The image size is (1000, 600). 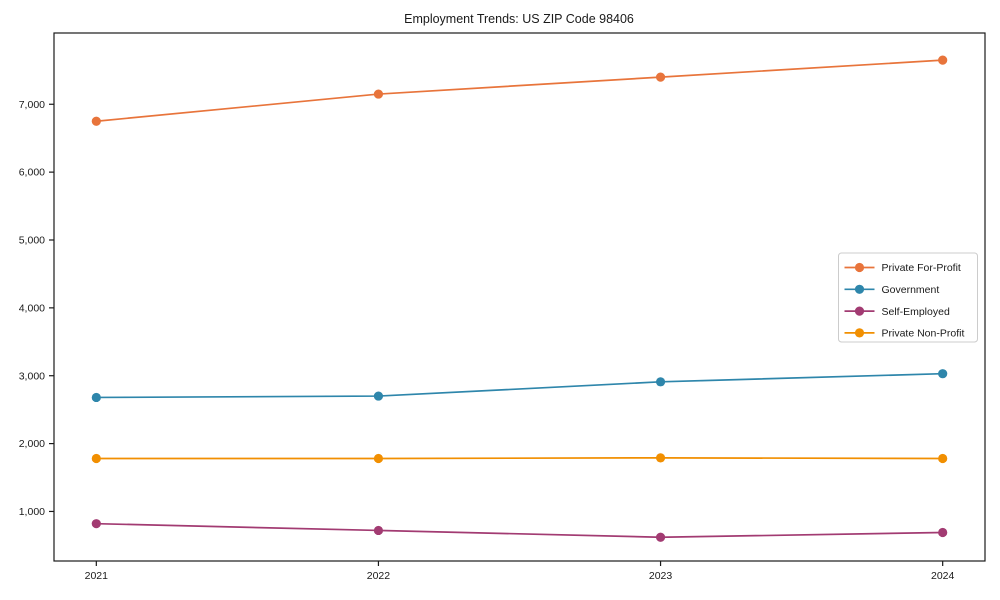 I want to click on data-point-government-2024, so click(x=943, y=374).